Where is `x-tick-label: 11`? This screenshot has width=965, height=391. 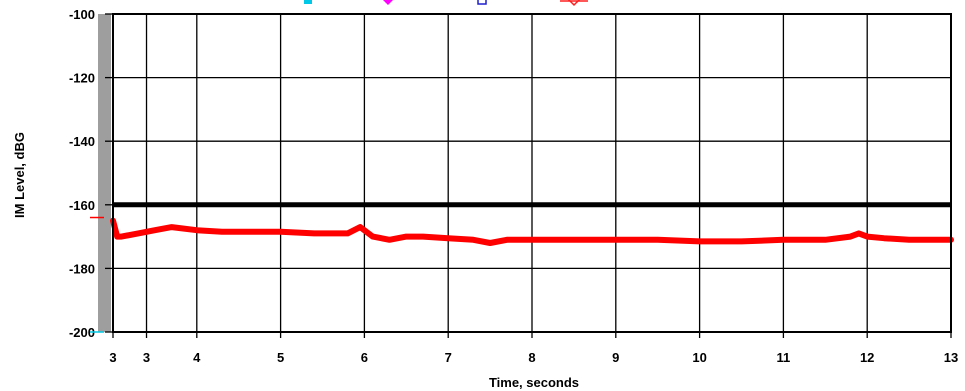 x-tick-label: 11 is located at coordinates (784, 357).